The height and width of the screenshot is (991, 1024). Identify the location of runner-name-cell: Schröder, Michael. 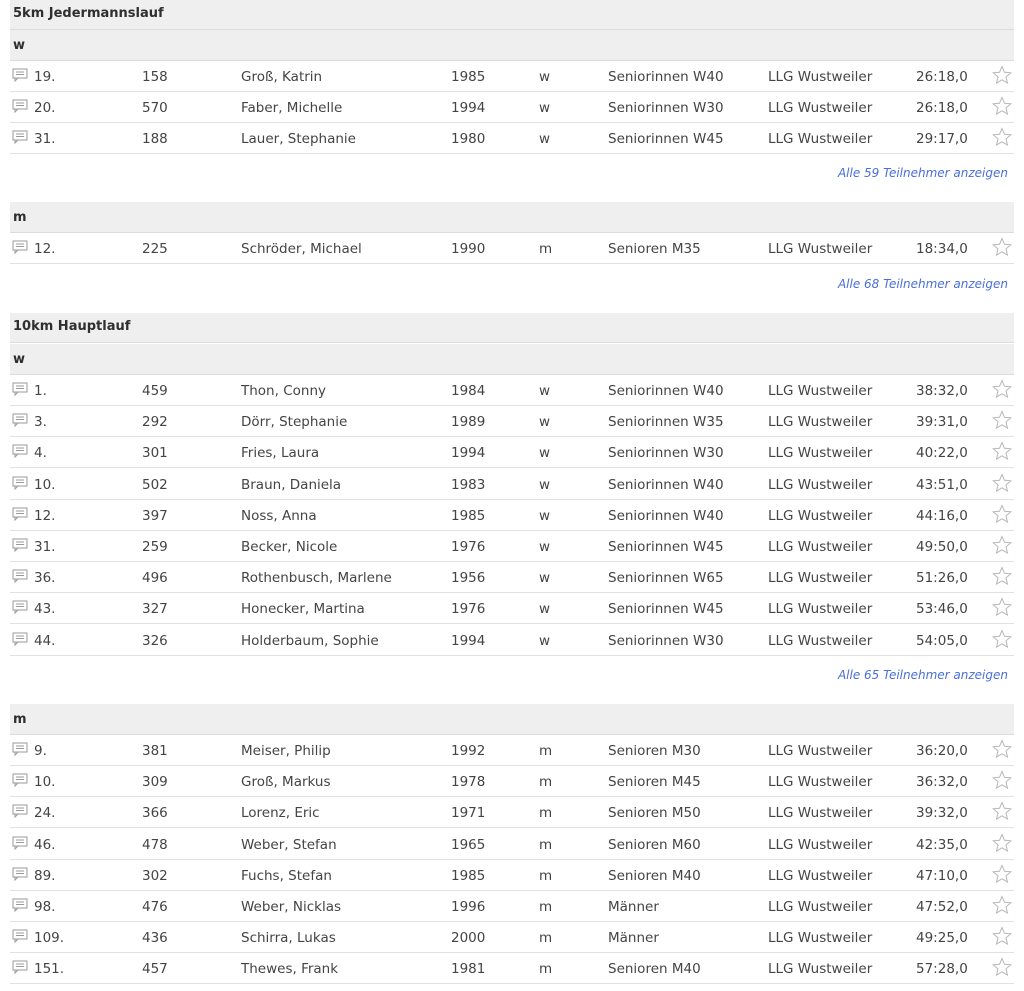
(301, 249).